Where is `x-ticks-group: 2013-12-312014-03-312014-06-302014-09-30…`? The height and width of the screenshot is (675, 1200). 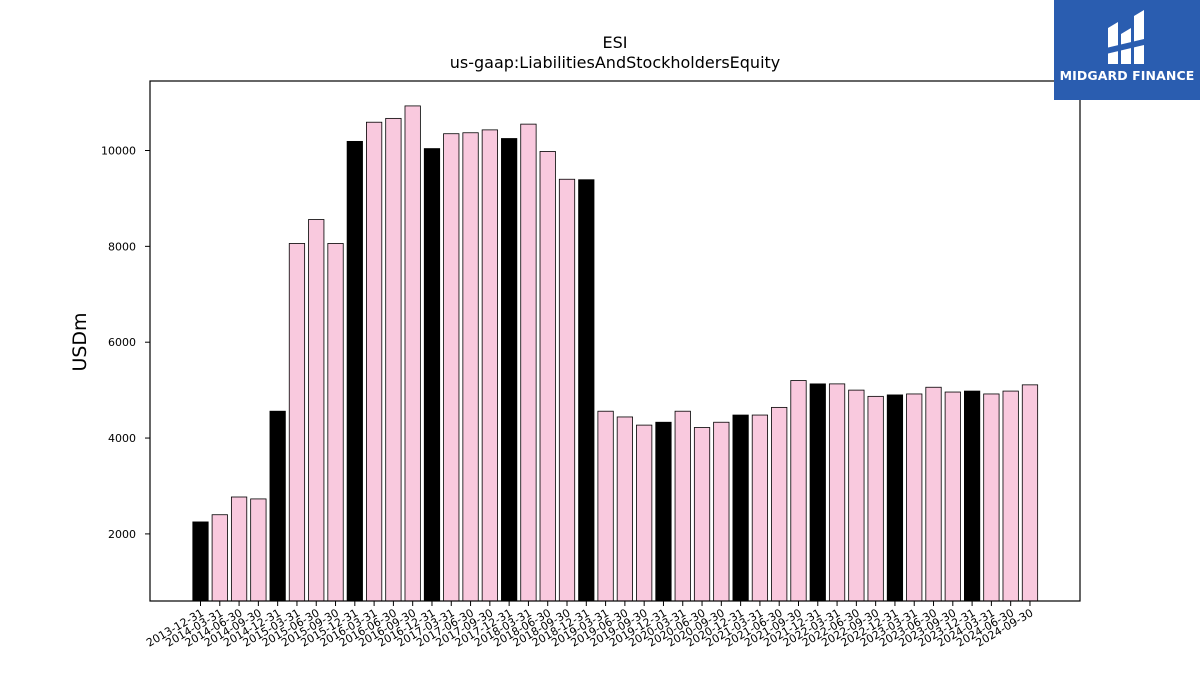 x-ticks-group: 2013-12-312014-03-312014-06-302014-09-30… is located at coordinates (589, 625).